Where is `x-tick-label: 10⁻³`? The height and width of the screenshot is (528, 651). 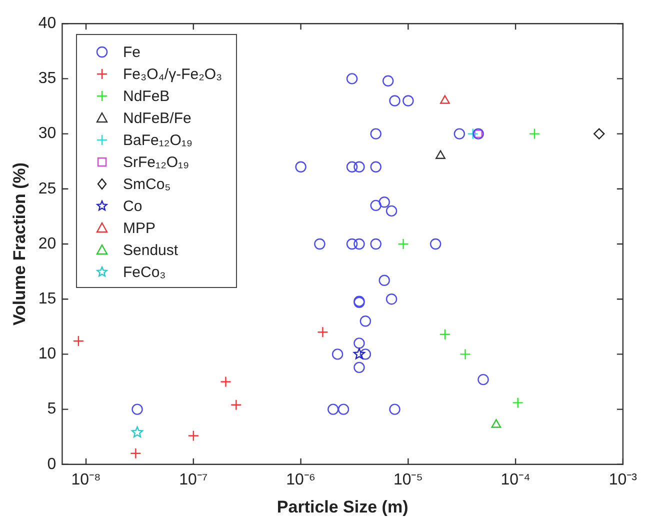 x-tick-label: 10⁻³ is located at coordinates (623, 479).